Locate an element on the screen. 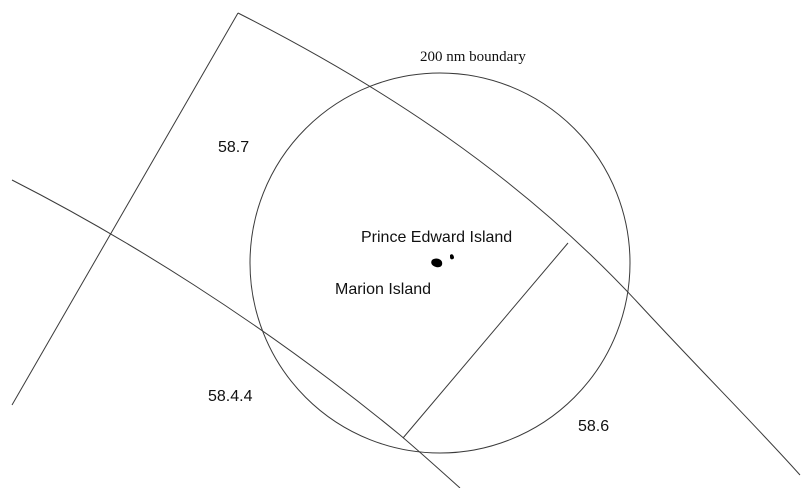 This screenshot has width=805, height=488. area-58-6-label: 58.6 is located at coordinates (593, 426).